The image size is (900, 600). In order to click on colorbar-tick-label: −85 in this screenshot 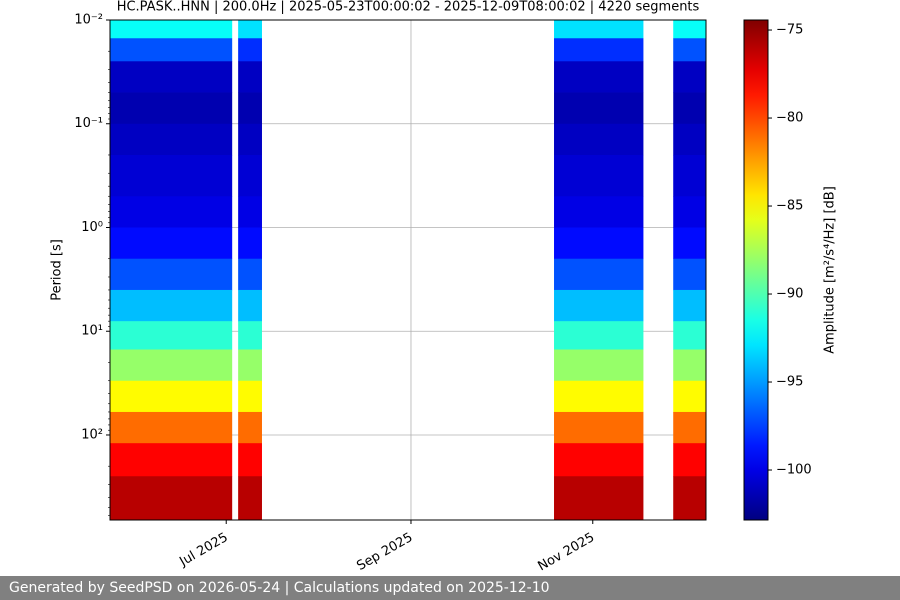, I will do `click(789, 206)`.